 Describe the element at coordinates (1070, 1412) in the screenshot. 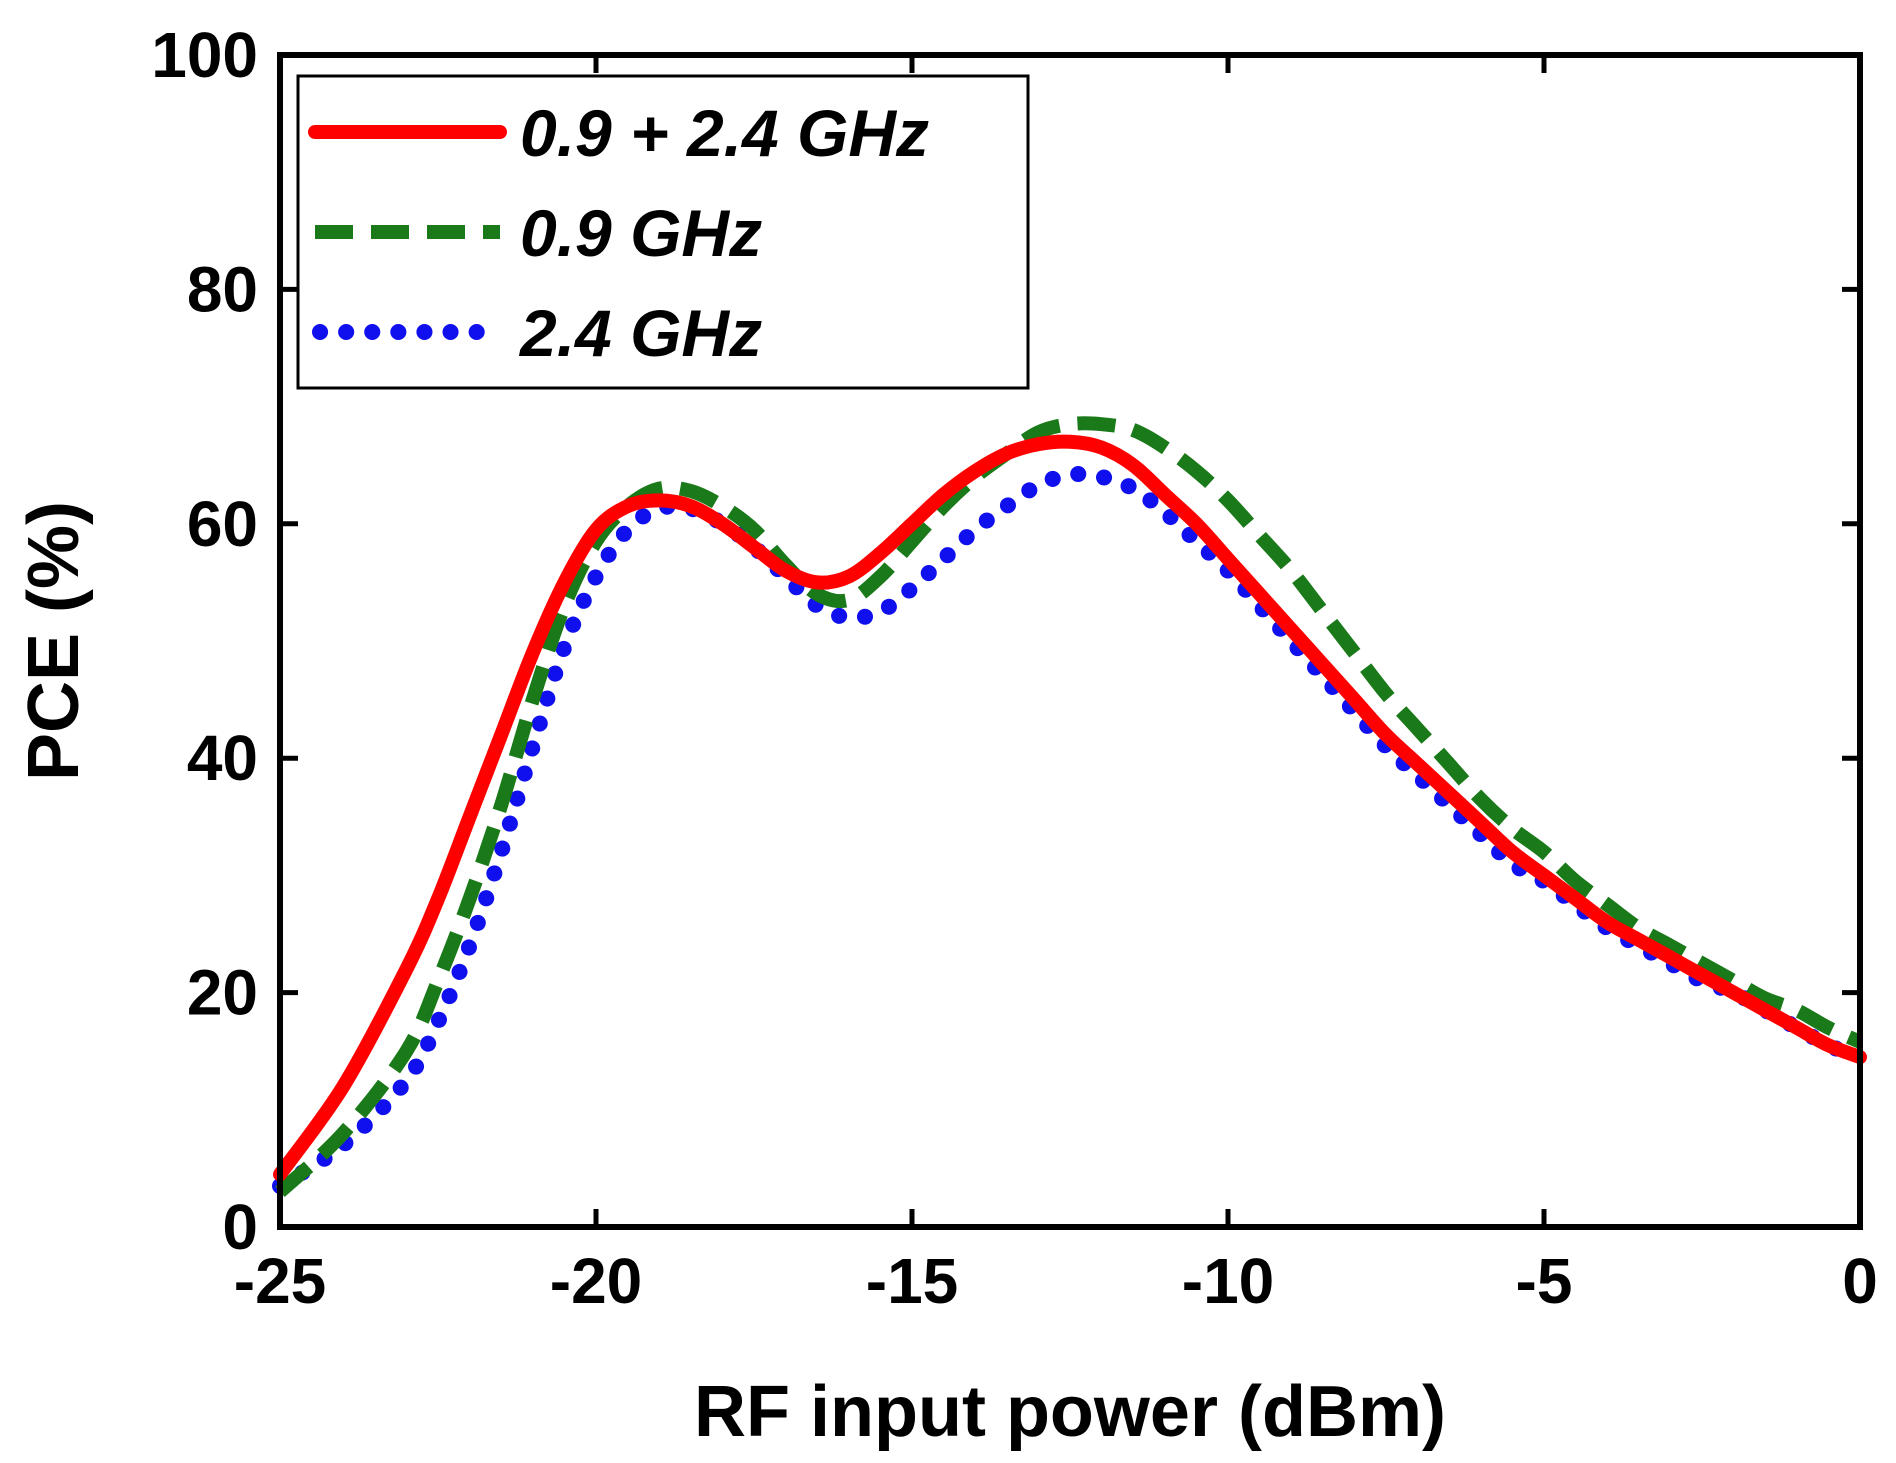

I see `x-axis-title: RF input power (dBm)` at that location.